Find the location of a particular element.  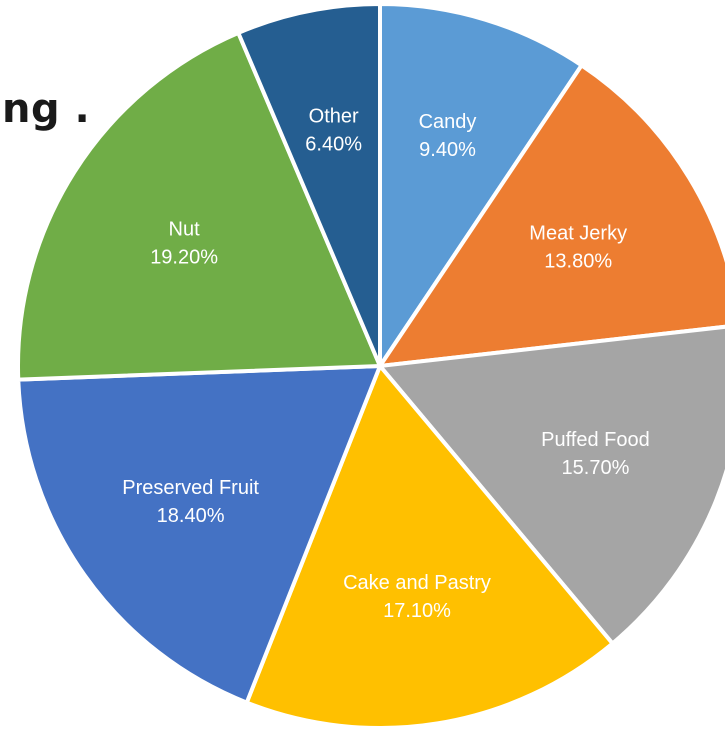

slice-value-label-candy: 9.40% is located at coordinates (447, 150).